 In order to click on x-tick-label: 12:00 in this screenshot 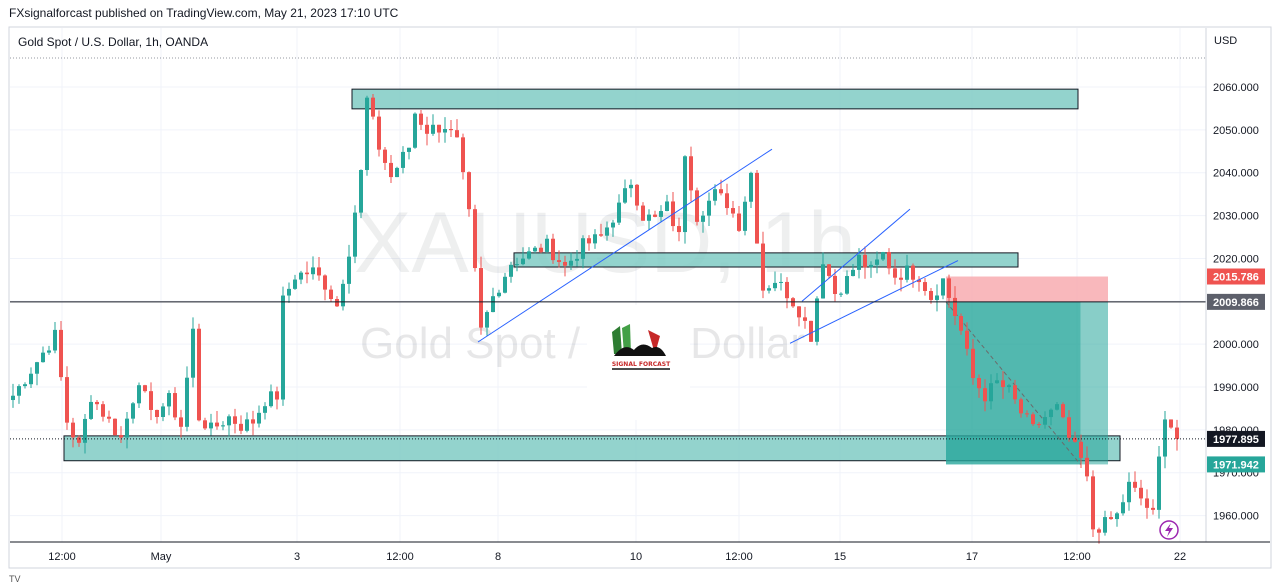, I will do `click(62, 557)`.